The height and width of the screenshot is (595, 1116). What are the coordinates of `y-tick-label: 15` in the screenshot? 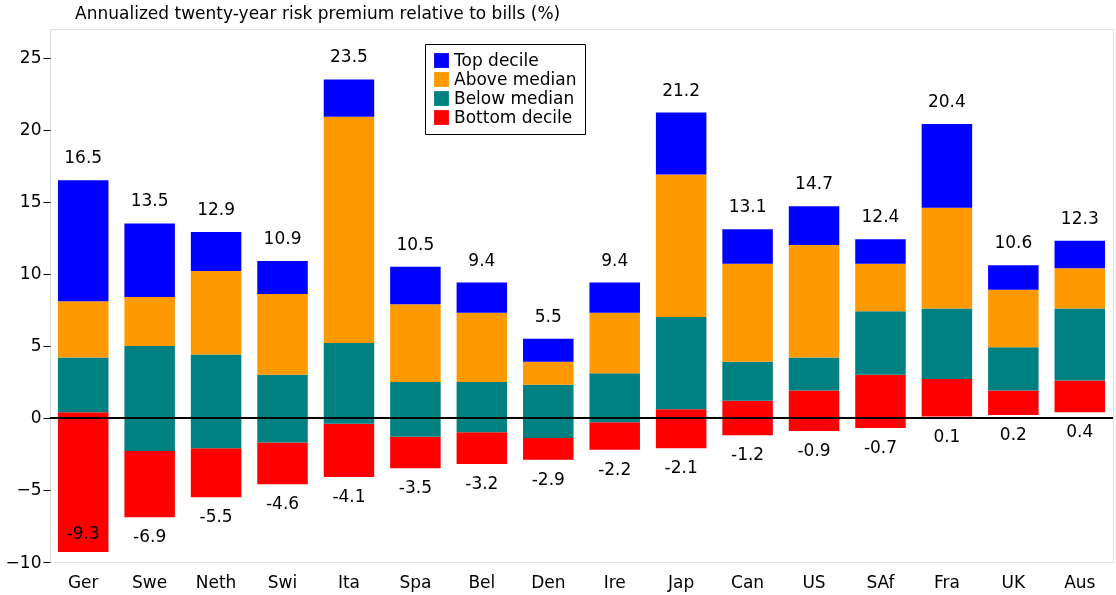 It's located at (30, 201).